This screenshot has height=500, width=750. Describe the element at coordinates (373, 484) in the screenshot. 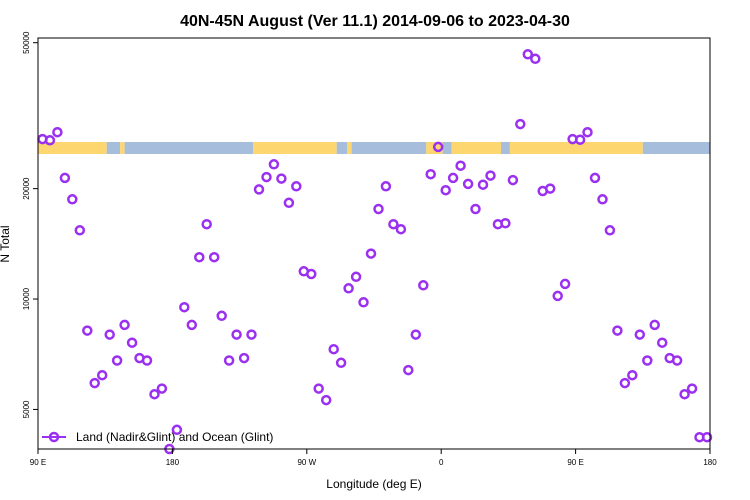

I see `x-axis-label: Longitude (deg E)` at that location.